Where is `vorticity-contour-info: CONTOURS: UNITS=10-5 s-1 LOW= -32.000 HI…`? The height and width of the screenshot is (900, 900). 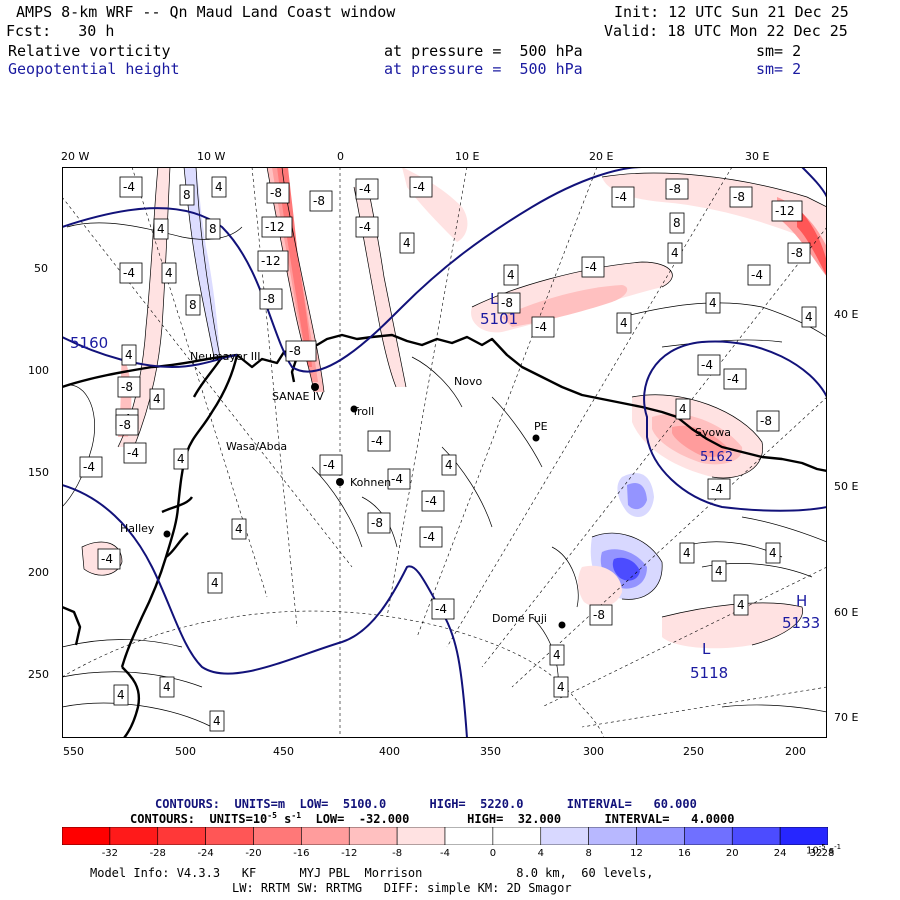
vorticity-contour-info: CONTOURS: UNITS=10-5 s-1 LOW= -32.000 HI… is located at coordinates (432, 818).